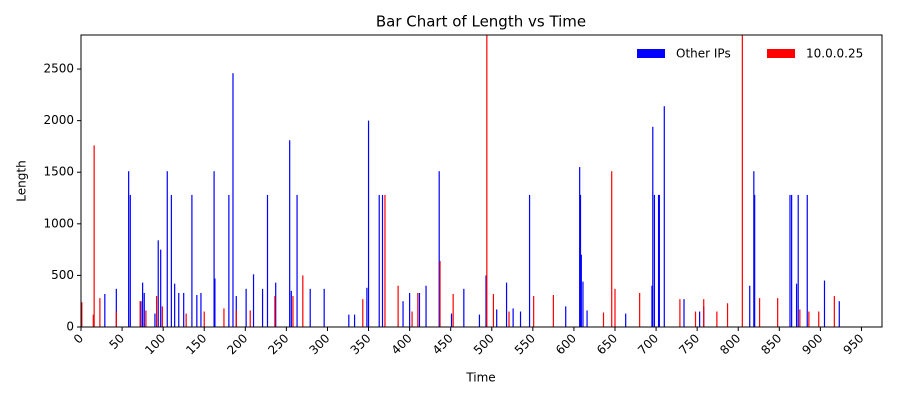 This screenshot has height=400, width=900. What do you see at coordinates (525, 344) in the screenshot?
I see `x-tick-label: 550` at bounding box center [525, 344].